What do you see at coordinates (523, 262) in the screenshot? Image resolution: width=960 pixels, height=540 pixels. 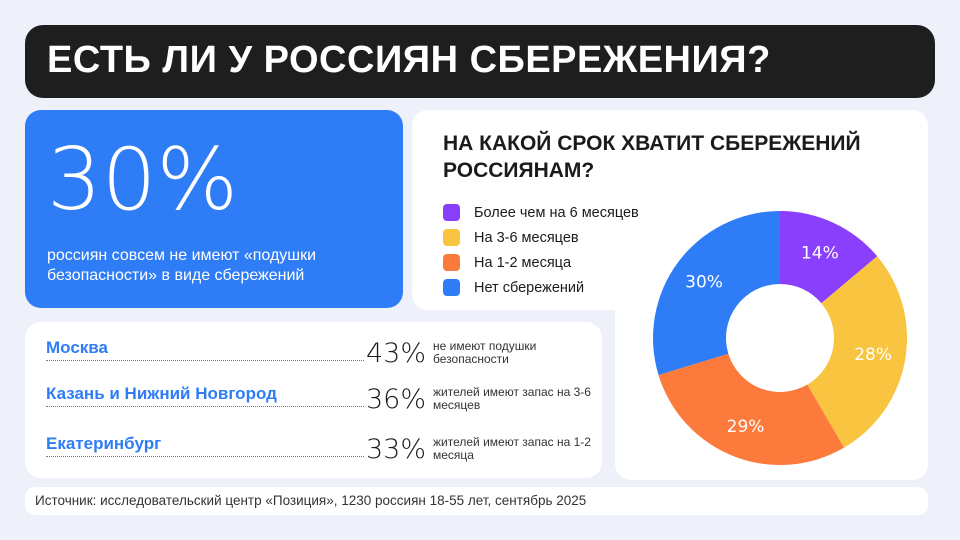 I see `legend-label: На 1-2 месяца` at bounding box center [523, 262].